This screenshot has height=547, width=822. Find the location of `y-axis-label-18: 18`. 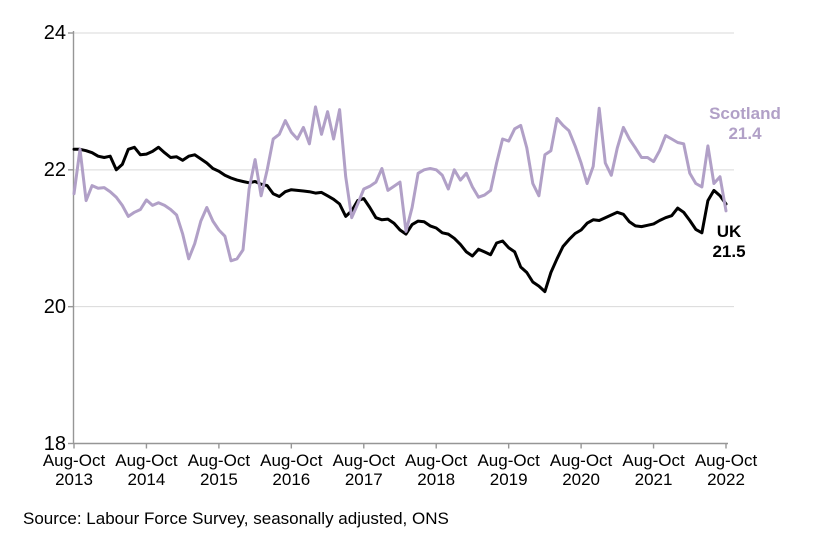

y-axis-label-18: 18 is located at coordinates (54, 443).